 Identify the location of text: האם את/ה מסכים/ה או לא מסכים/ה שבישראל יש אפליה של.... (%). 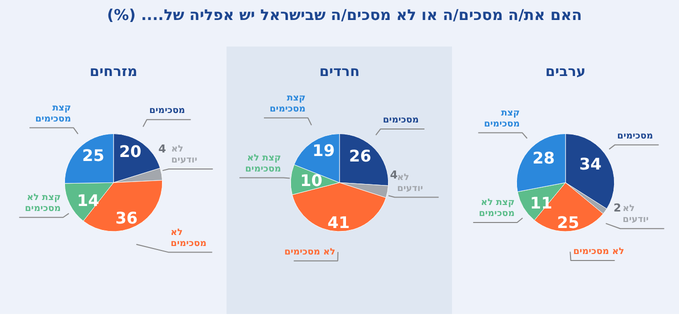
(344, 15).